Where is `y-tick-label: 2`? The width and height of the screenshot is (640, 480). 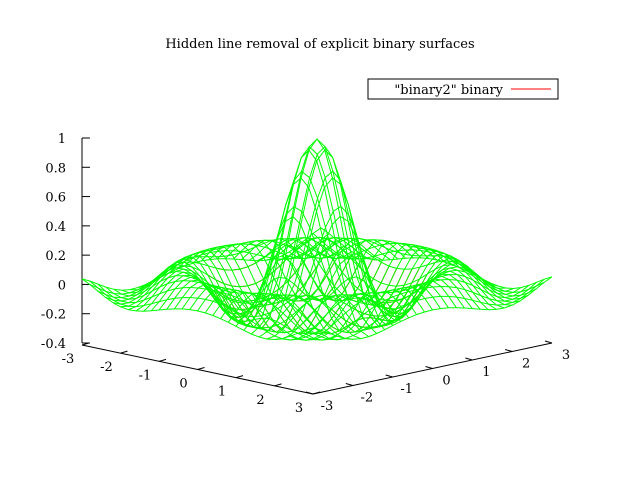 y-tick-label: 2 is located at coordinates (526, 364).